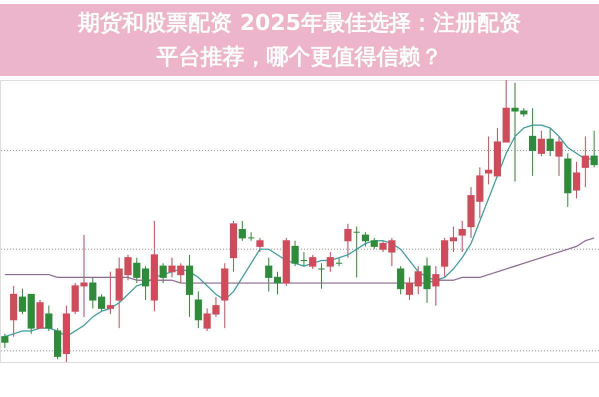  I want to click on chart-title: 期货和股票配资 2025年最佳选择：注册配资平台推荐，哪个更值得信赖？, so click(299, 40).